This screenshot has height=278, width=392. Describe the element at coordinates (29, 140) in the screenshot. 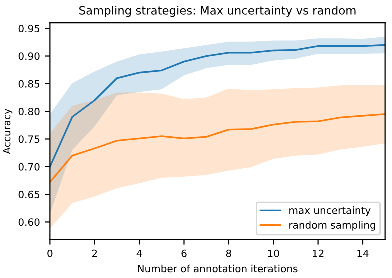

I see `y-tick-label: 0.75` at that location.